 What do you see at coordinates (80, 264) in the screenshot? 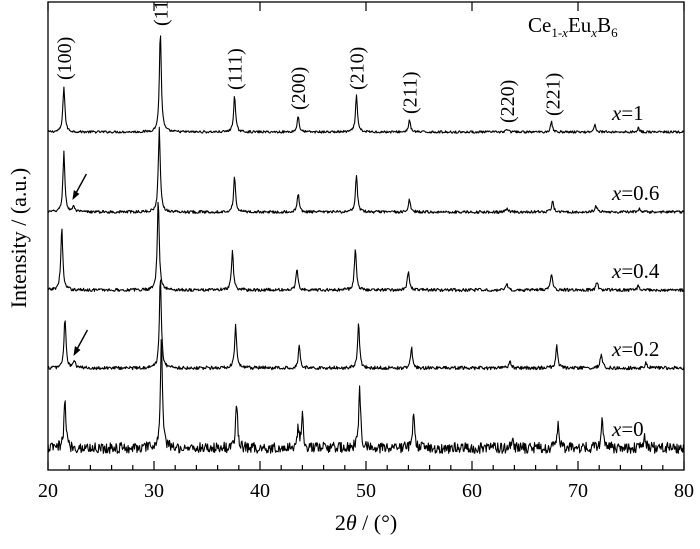
I see `impurity-arrows` at bounding box center [80, 264].